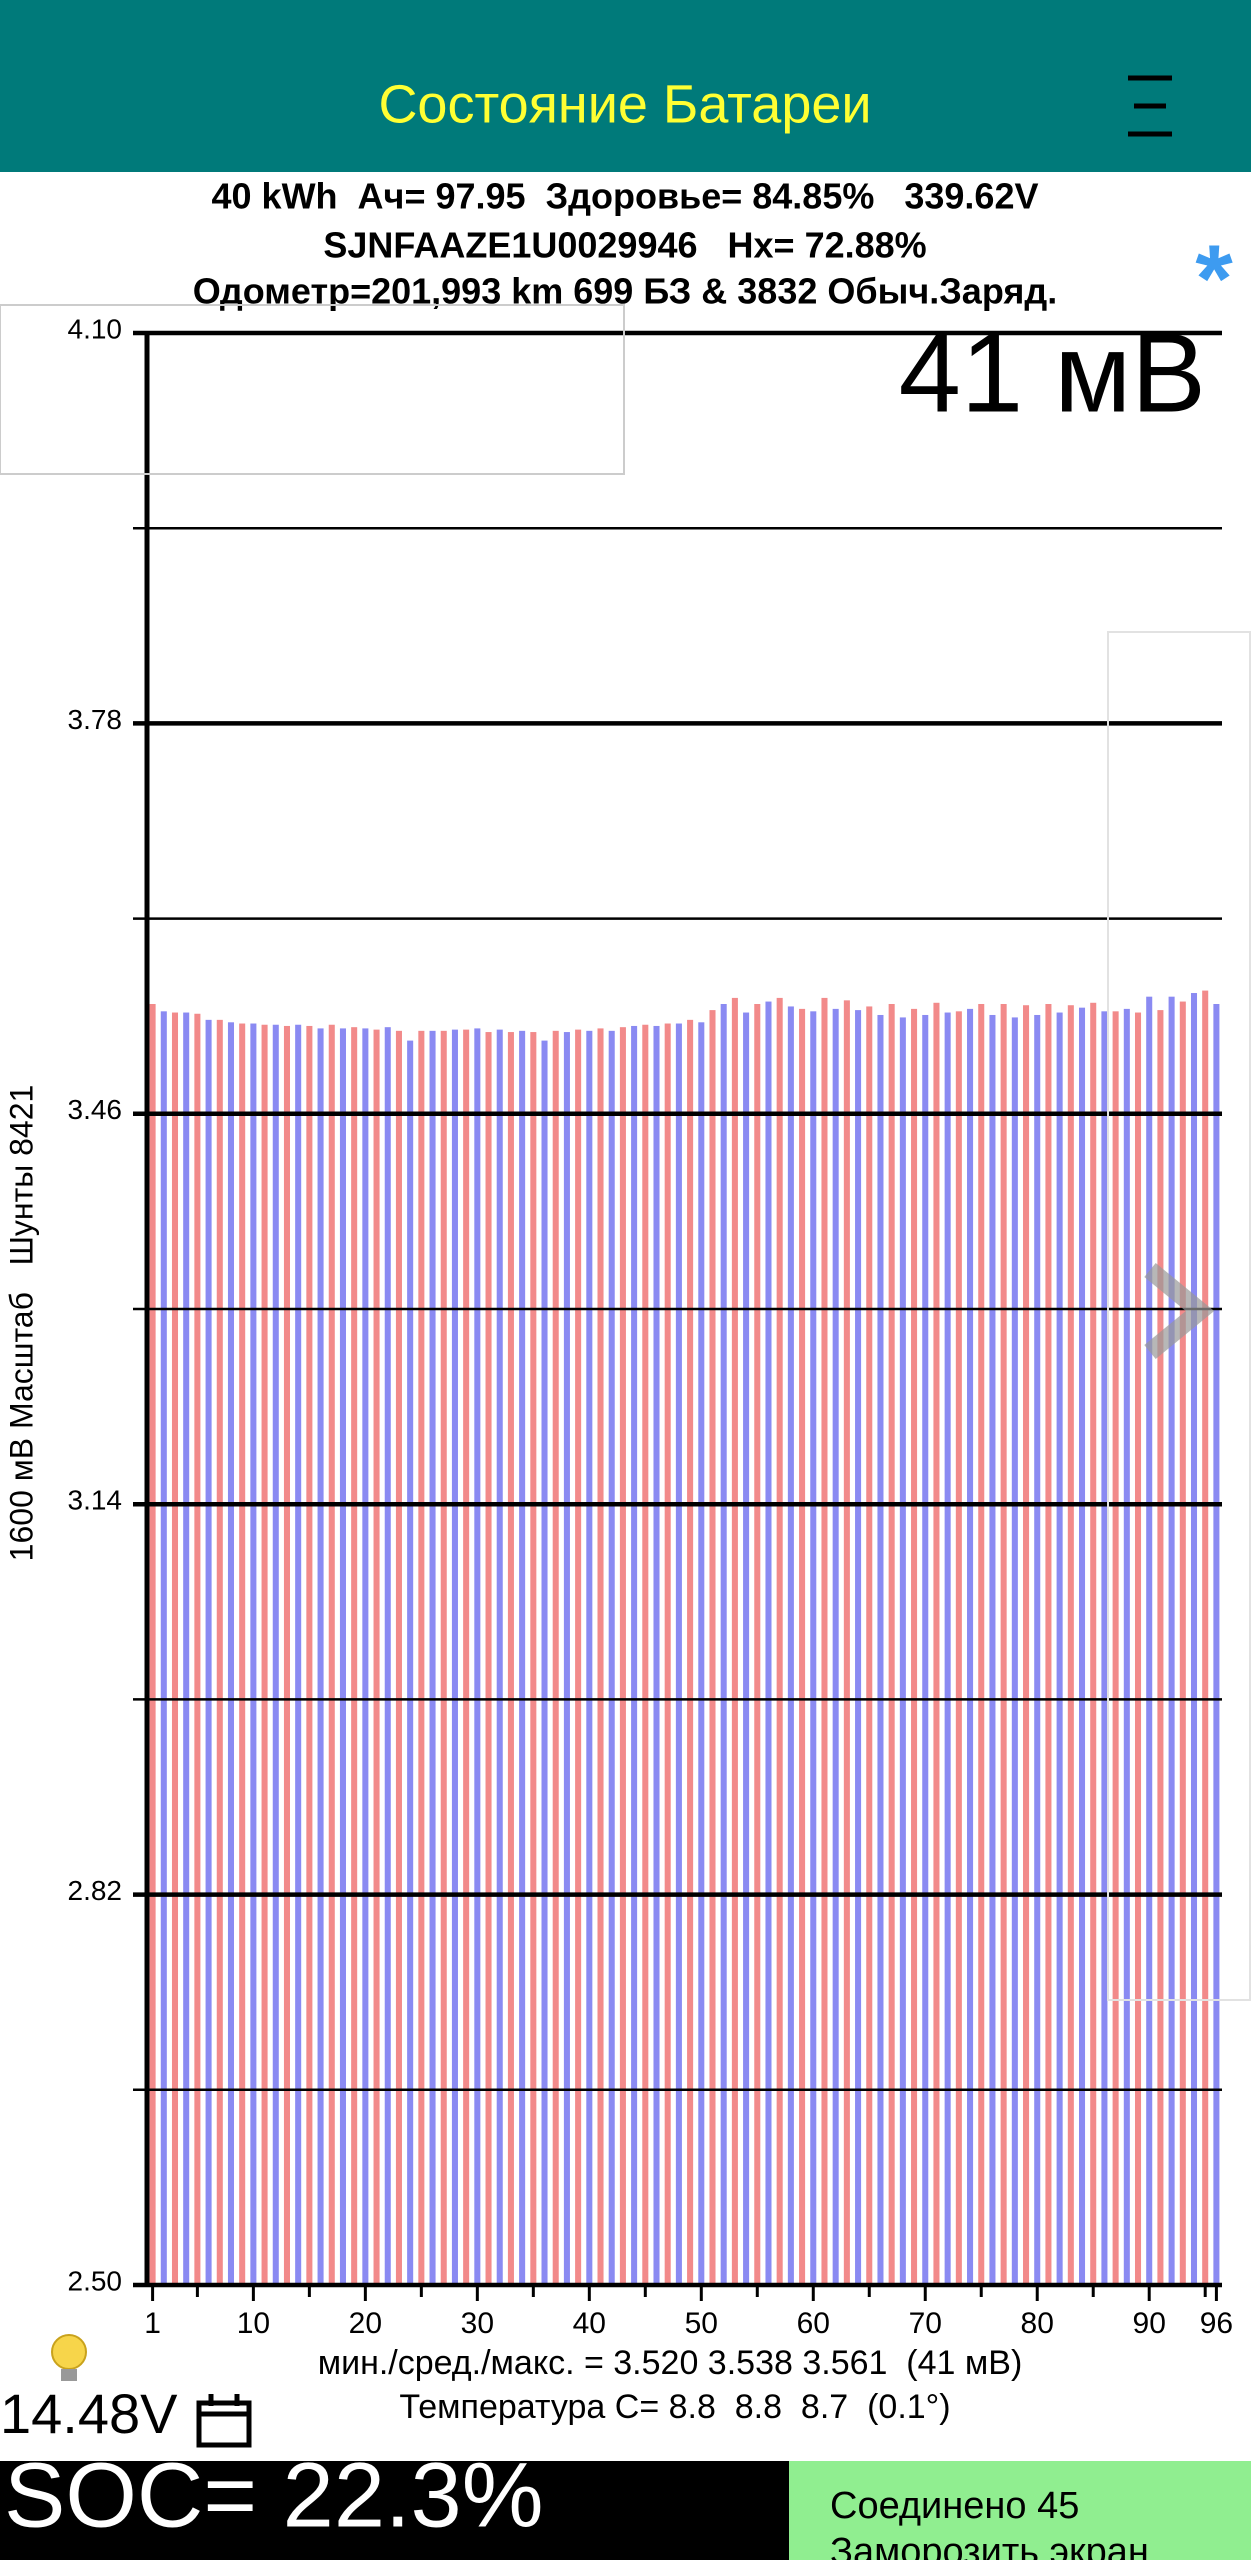 The width and height of the screenshot is (1251, 2560). What do you see at coordinates (701, 2323) in the screenshot?
I see `x-tick-label: 50` at bounding box center [701, 2323].